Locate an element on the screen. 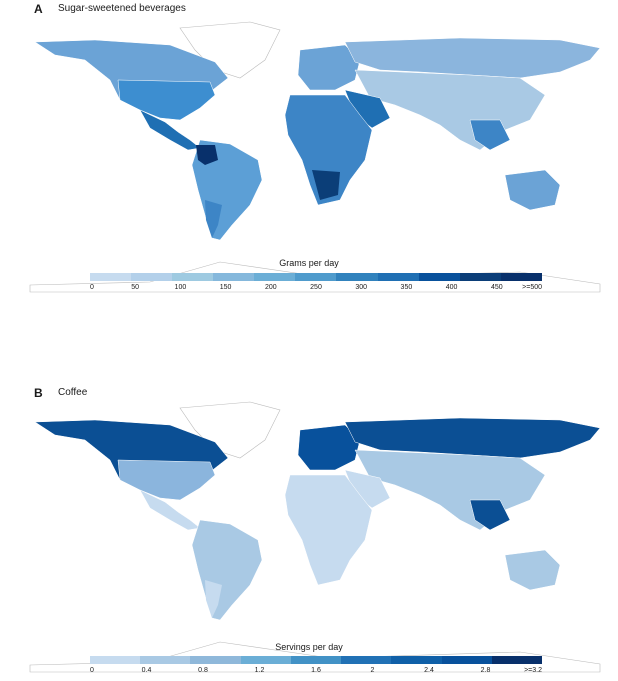 Image resolution: width=618 pixels, height=681 pixels. legend-ticks: 0 0.4 0.8 1.2 1.6 2 2.4 2.8 >=3.2 is located at coordinates (316, 672).